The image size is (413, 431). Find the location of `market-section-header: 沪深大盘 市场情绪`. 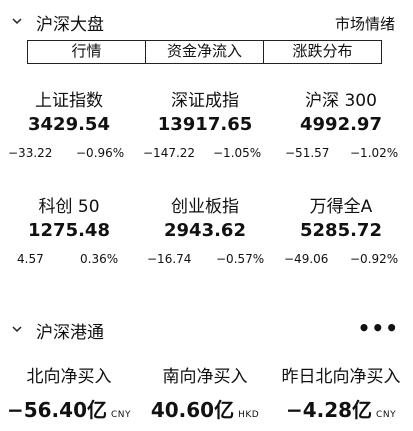

market-section-header: 沪深大盘 市场情绪 is located at coordinates (206, 21).